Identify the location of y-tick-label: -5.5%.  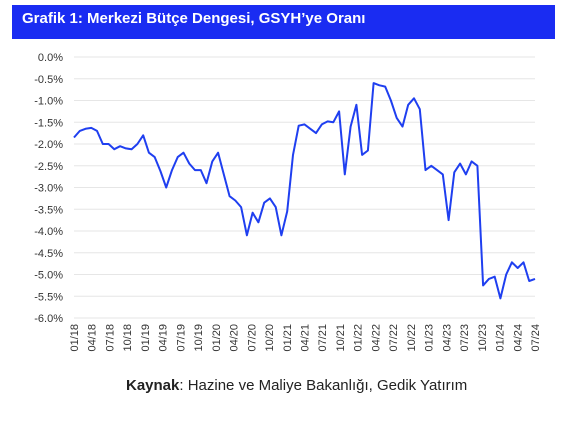
(48, 297).